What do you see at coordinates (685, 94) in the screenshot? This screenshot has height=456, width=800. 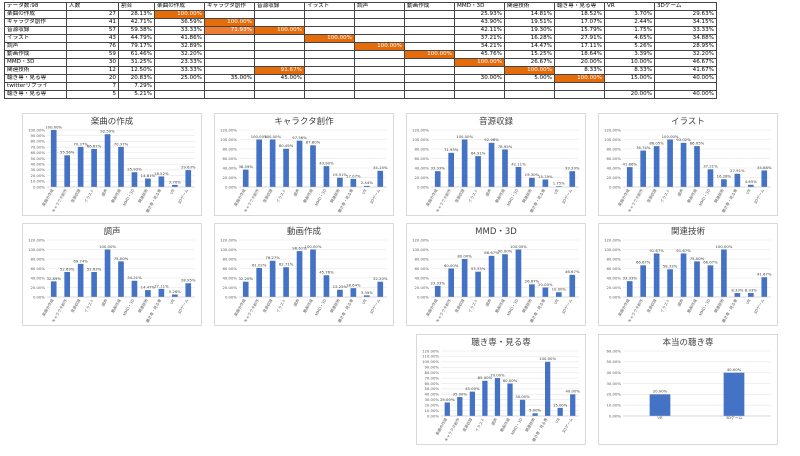 I see `value-cell: 40.00%` at bounding box center [685, 94].